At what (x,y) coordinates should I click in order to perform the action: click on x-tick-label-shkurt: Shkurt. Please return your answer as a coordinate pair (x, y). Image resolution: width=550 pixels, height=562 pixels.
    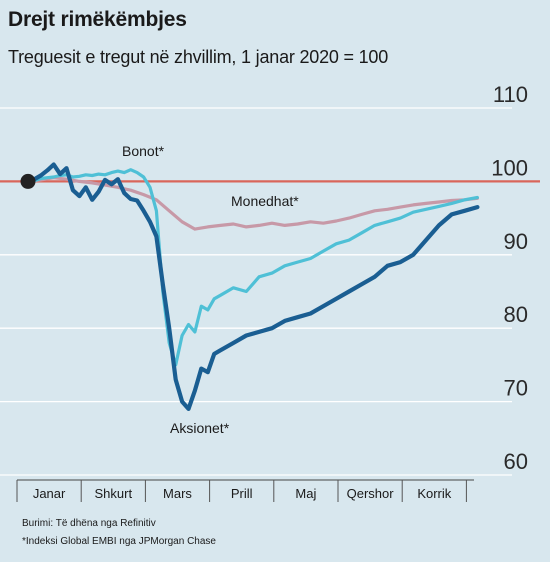
    Looking at the image, I should click on (114, 493).